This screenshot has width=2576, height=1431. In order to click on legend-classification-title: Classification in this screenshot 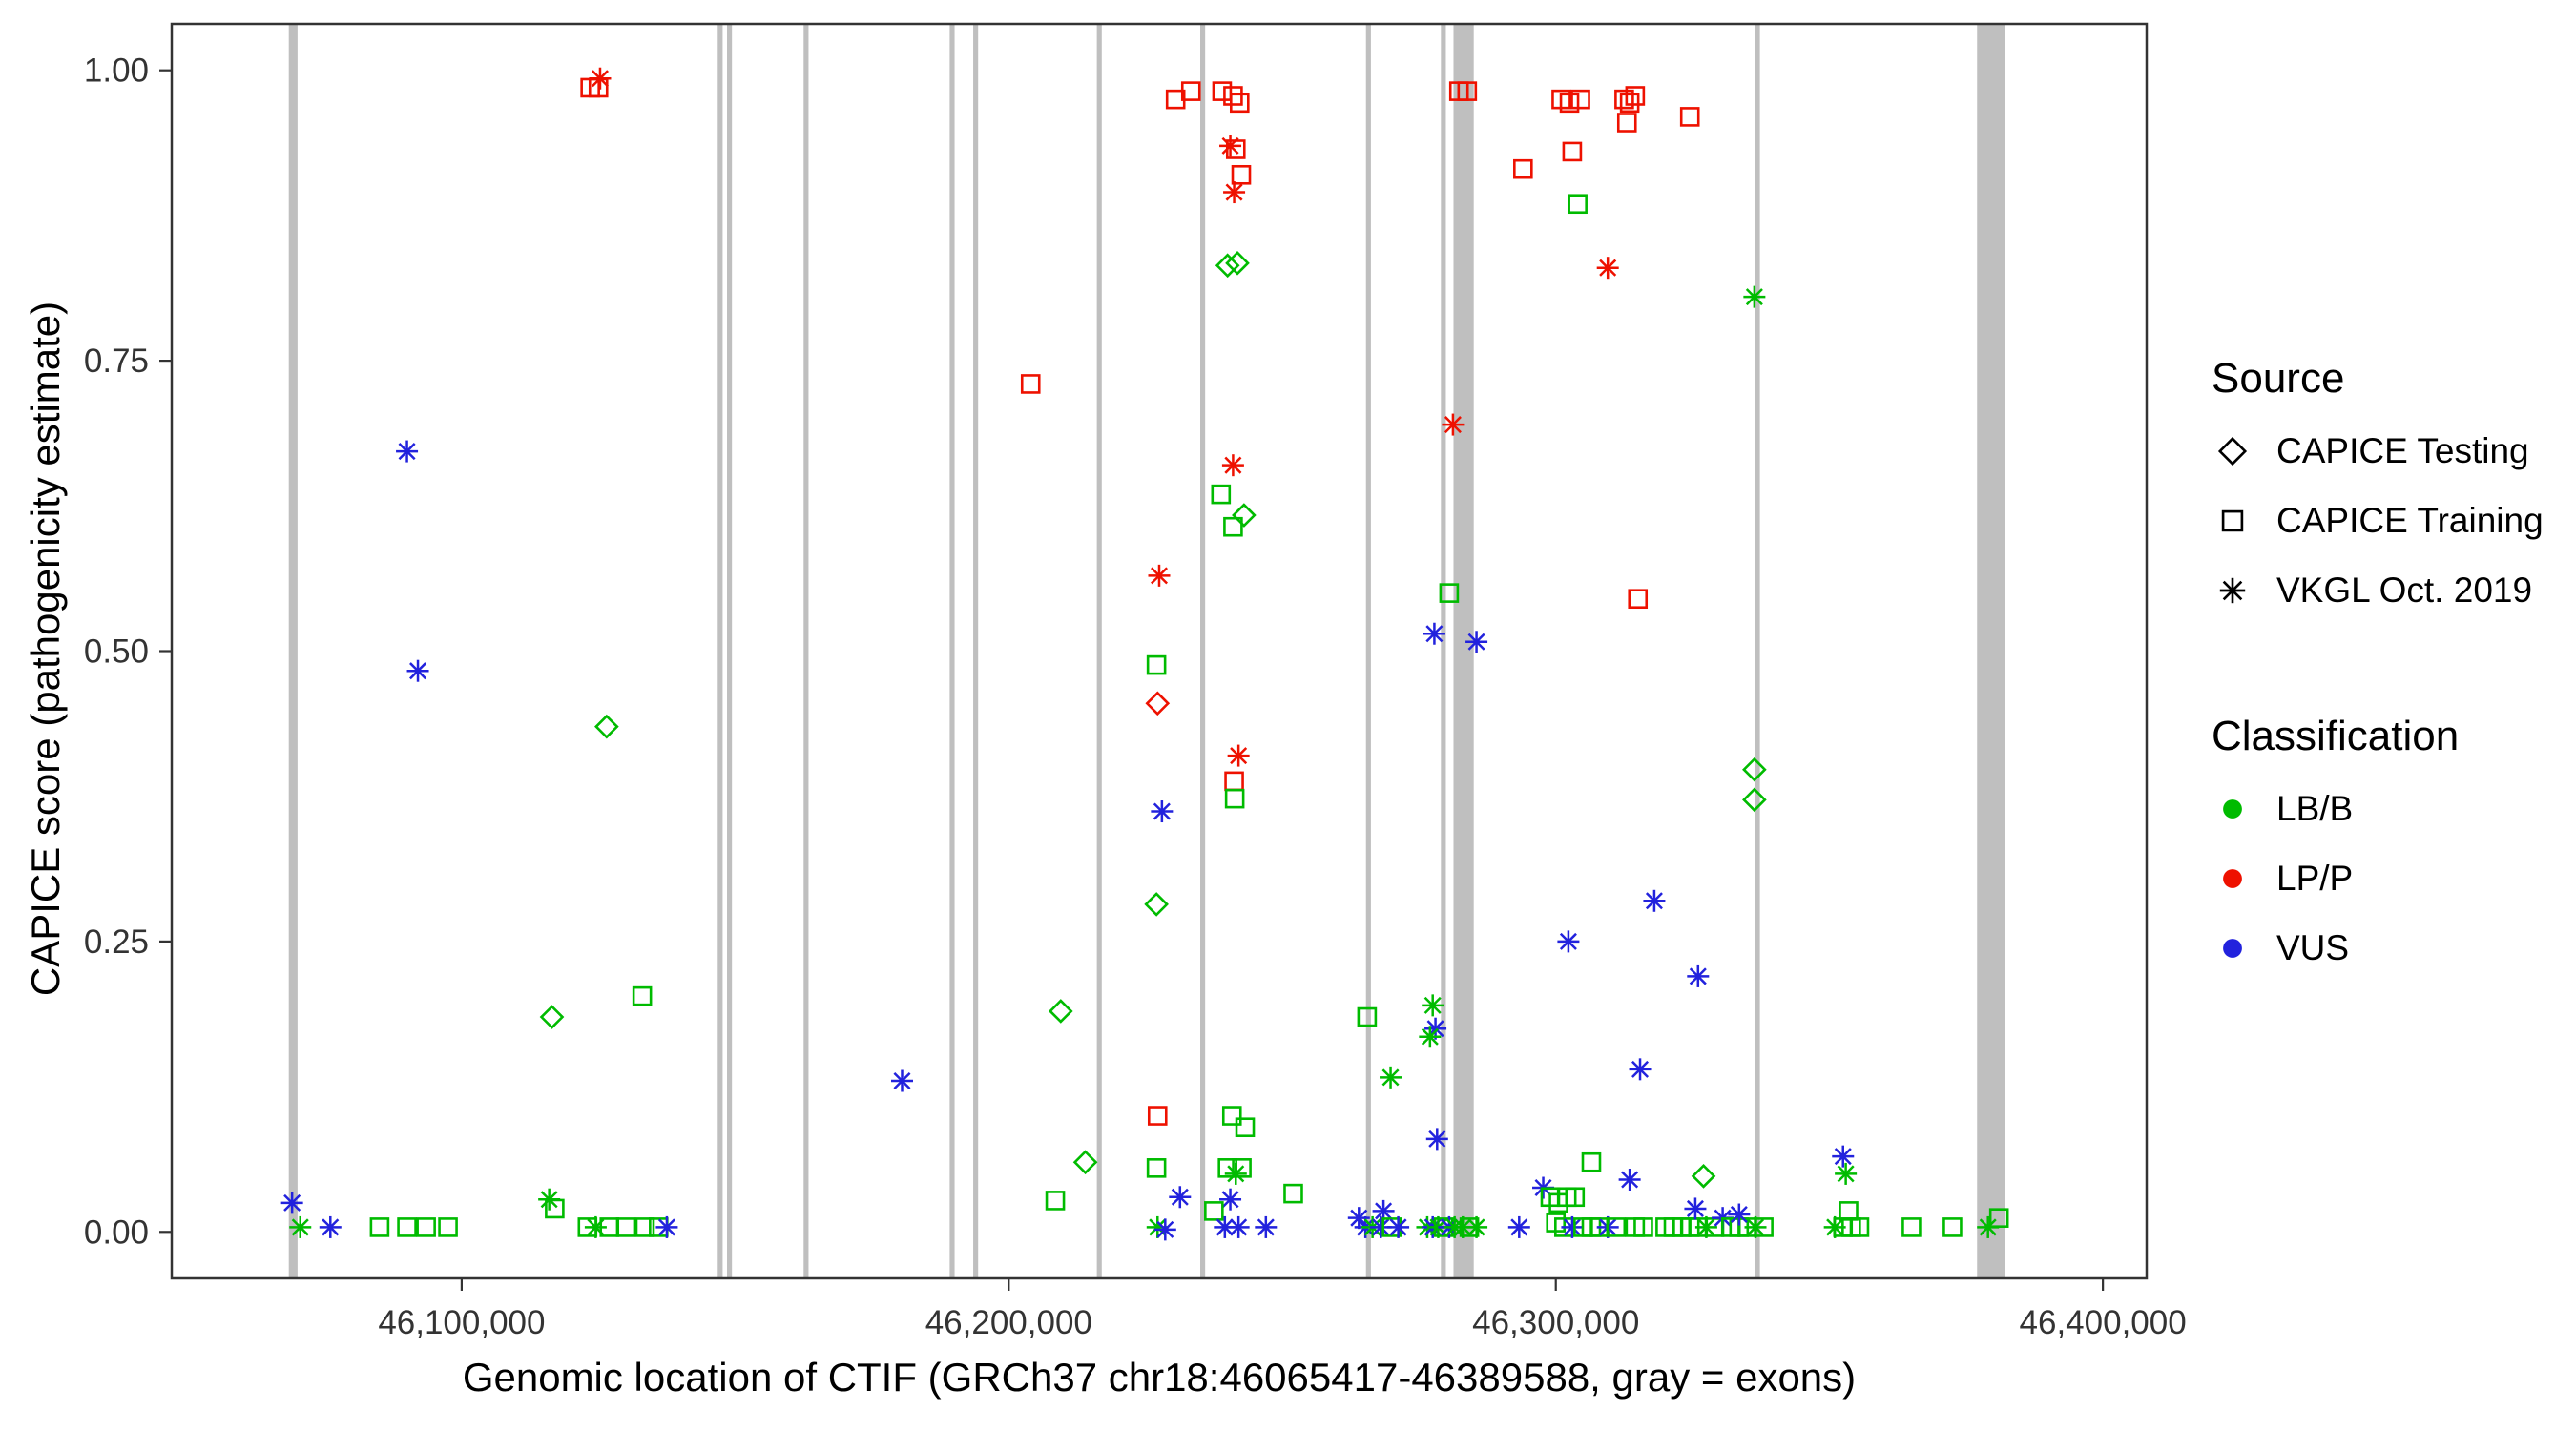, I will do `click(2336, 736)`.